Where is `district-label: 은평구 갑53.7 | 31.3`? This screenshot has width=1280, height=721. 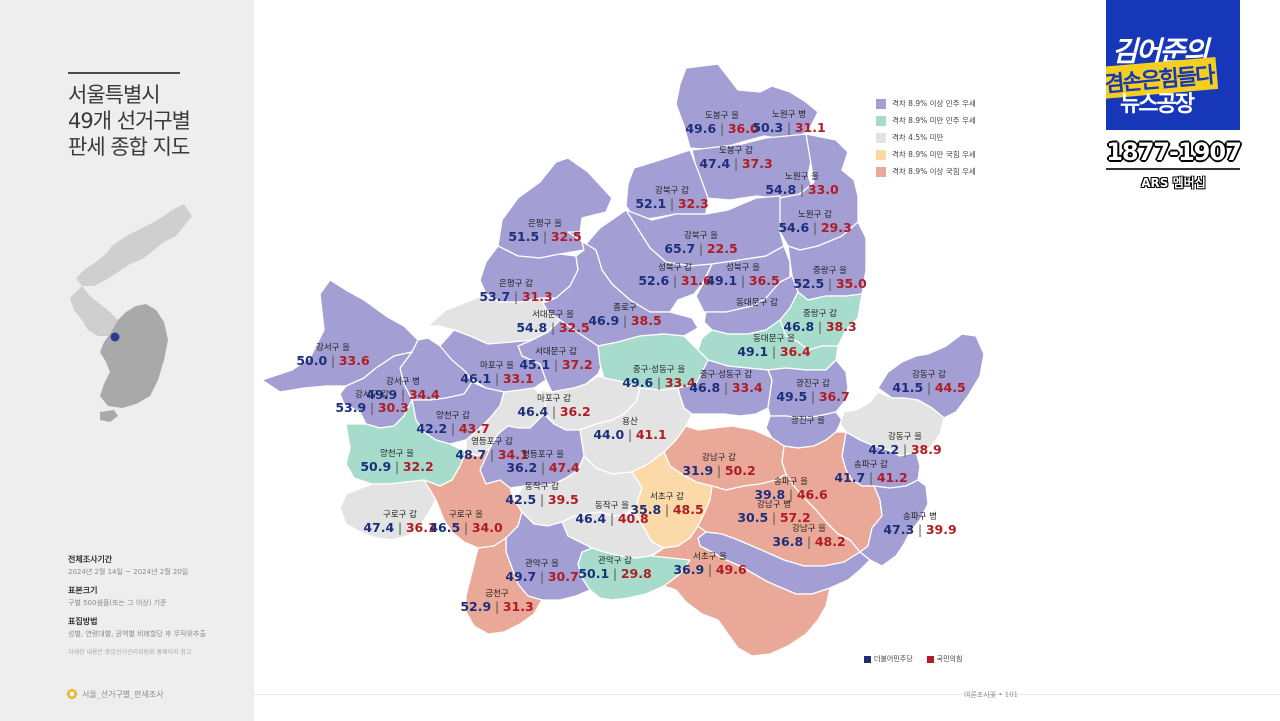 district-label: 은평구 갑53.7 | 31.3 is located at coordinates (515, 291).